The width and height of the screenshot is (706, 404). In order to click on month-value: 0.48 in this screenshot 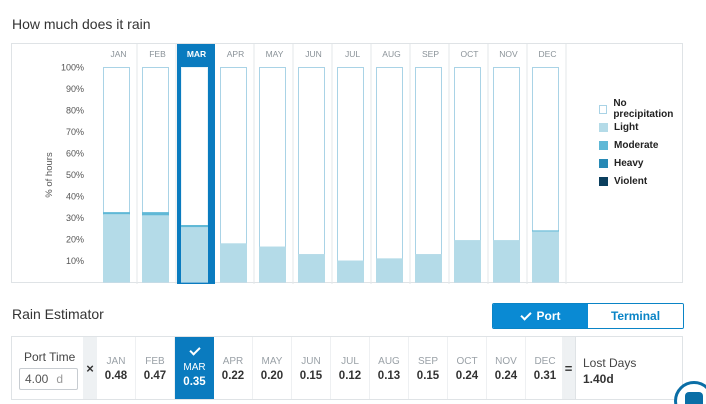, I will do `click(116, 376)`.